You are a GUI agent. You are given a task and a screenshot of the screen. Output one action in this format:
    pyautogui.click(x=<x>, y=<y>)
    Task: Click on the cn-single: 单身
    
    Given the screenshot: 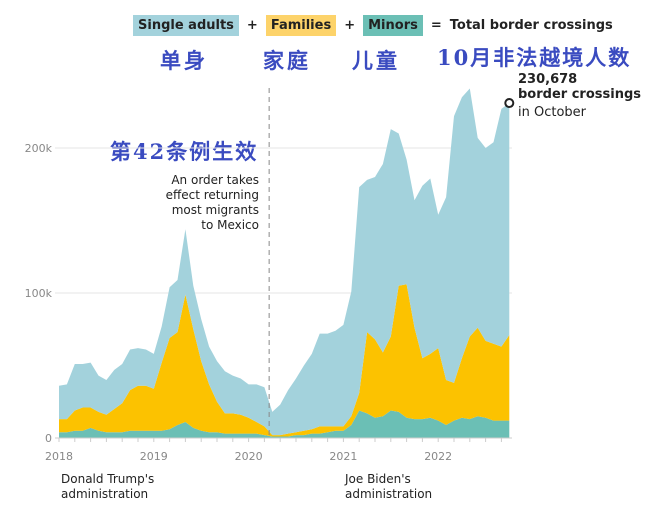 What is the action you would take?
    pyautogui.click(x=184, y=60)
    